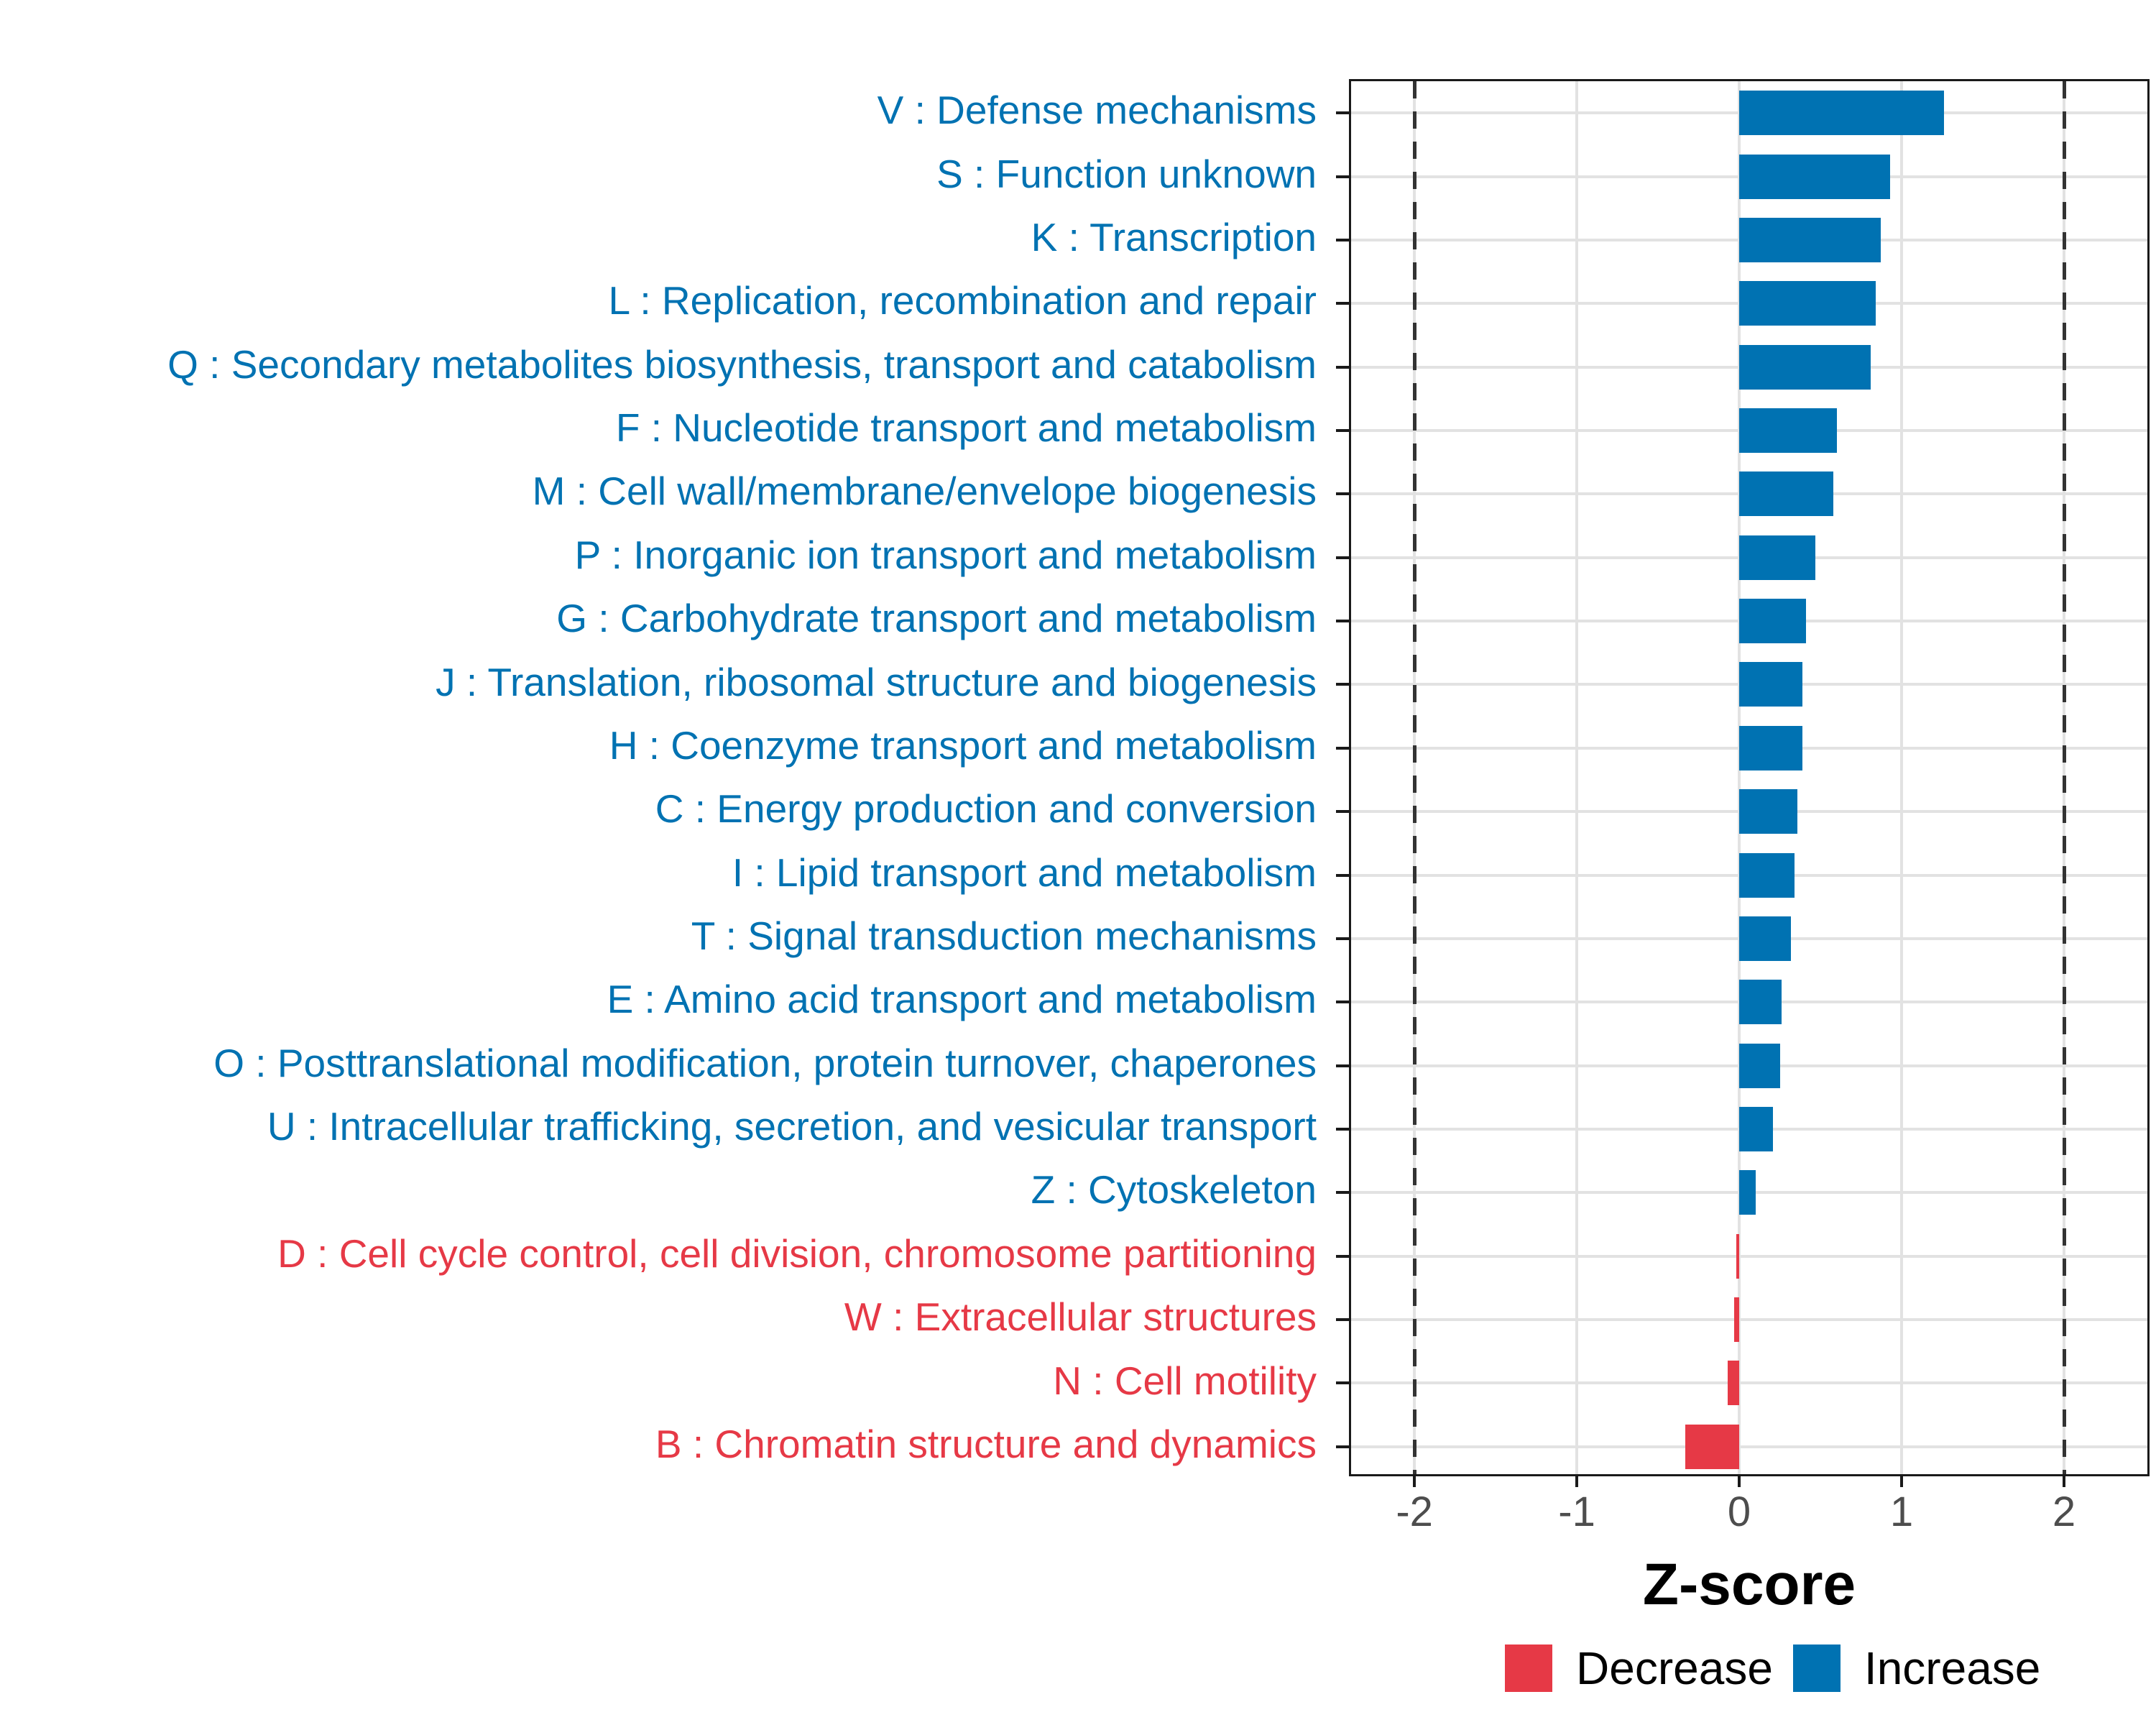 The image size is (2156, 1725). Describe the element at coordinates (1749, 1446) in the screenshot. I see `gridline-y-B` at that location.